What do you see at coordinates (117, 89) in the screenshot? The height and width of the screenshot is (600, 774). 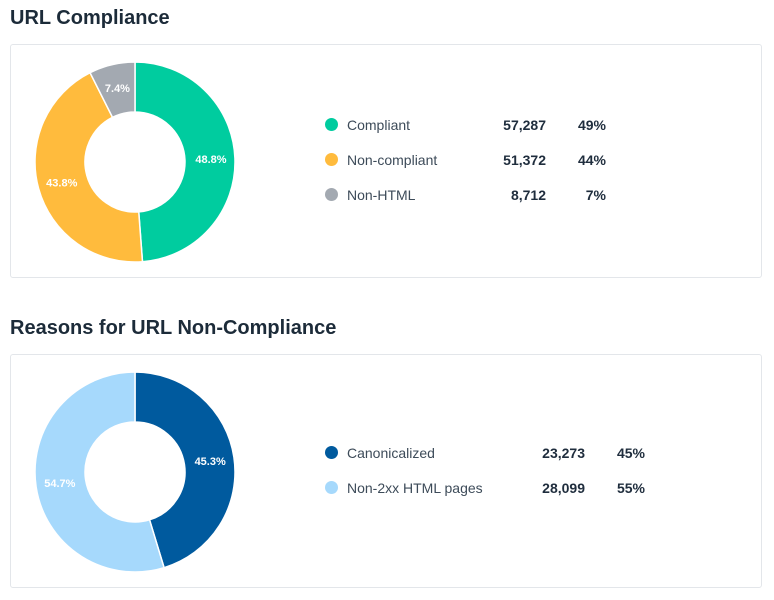 I see `slice-label-non-html: 7.4%` at bounding box center [117, 89].